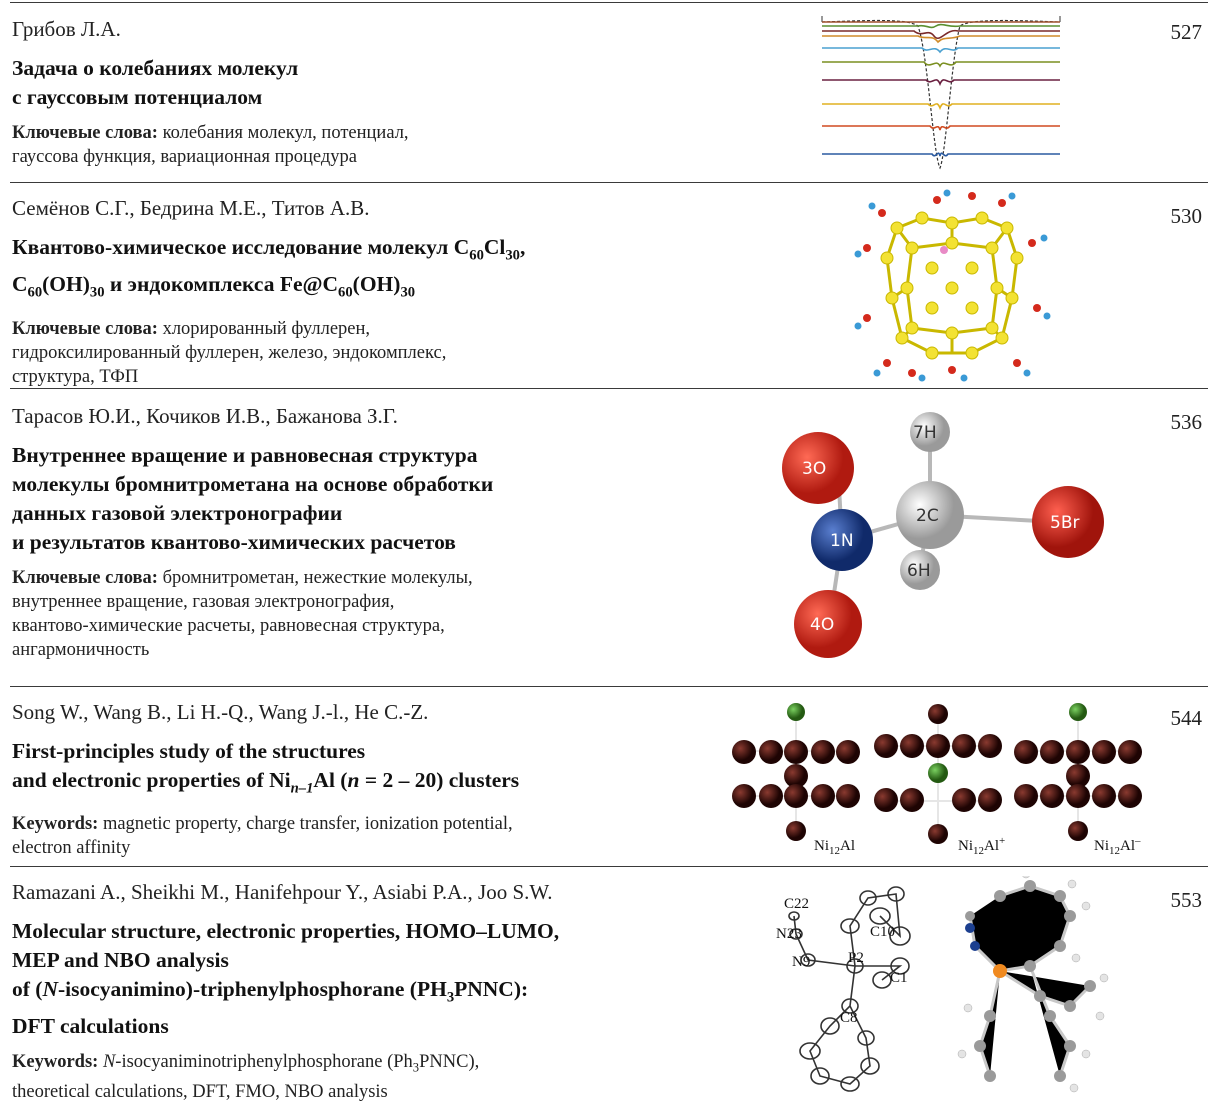 This screenshot has width=1208, height=1104. Describe the element at coordinates (834, 847) in the screenshot. I see `cluster-label: Ni12Al` at that location.